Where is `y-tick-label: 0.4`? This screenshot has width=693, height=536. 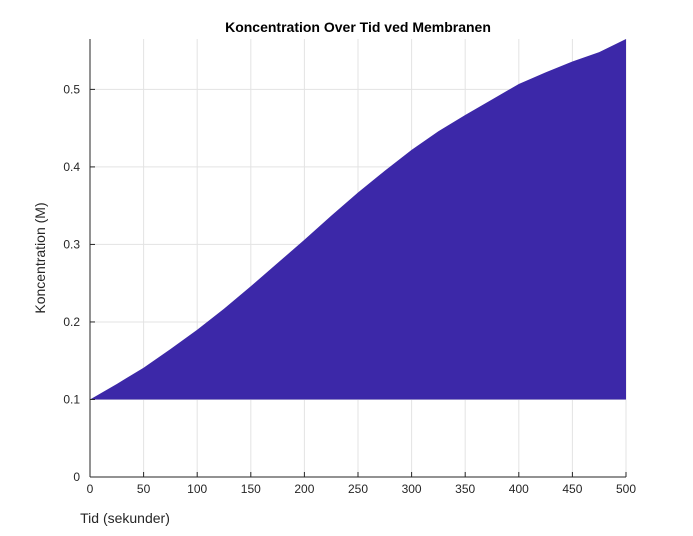 y-tick-label: 0.4 is located at coordinates (71, 167).